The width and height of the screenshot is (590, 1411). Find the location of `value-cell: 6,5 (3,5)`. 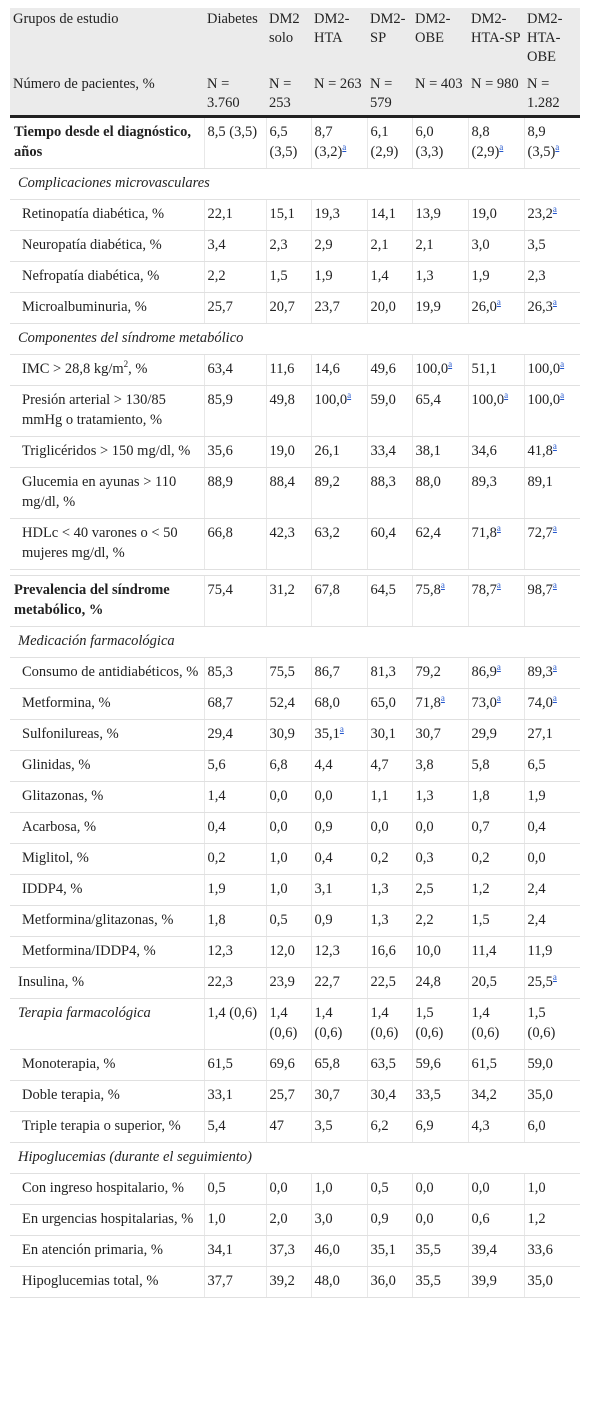

value-cell: 6,5 (3,5) is located at coordinates (289, 142).